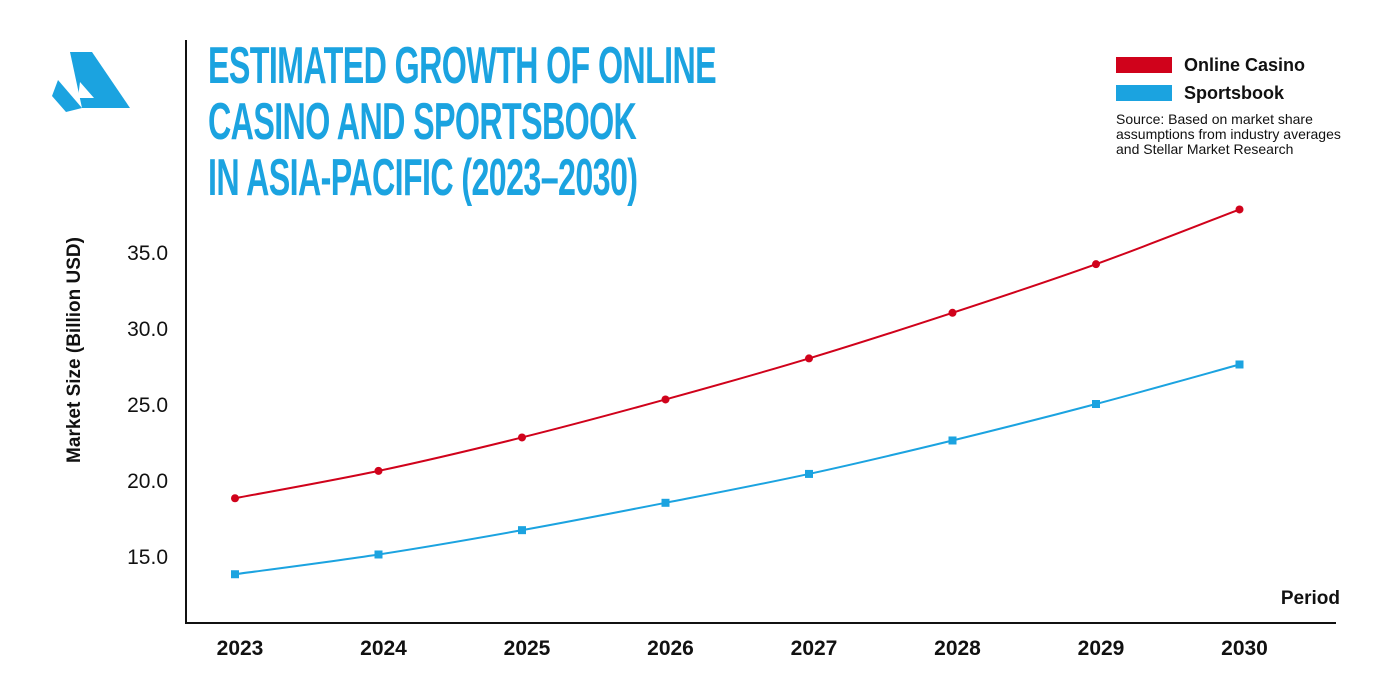  Describe the element at coordinates (91, 82) in the screenshot. I see `brand-logo-icon` at that location.